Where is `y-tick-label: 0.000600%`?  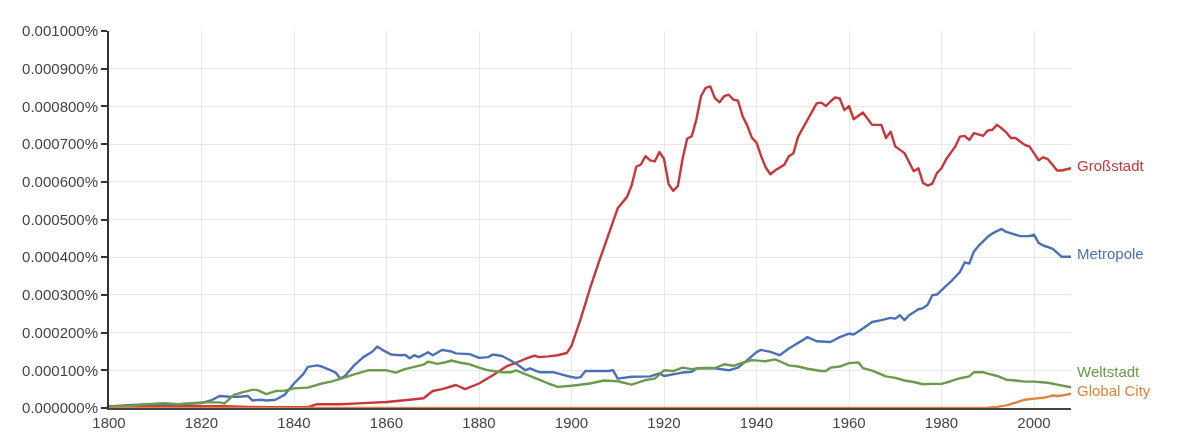 y-tick-label: 0.000600% is located at coordinates (60, 182).